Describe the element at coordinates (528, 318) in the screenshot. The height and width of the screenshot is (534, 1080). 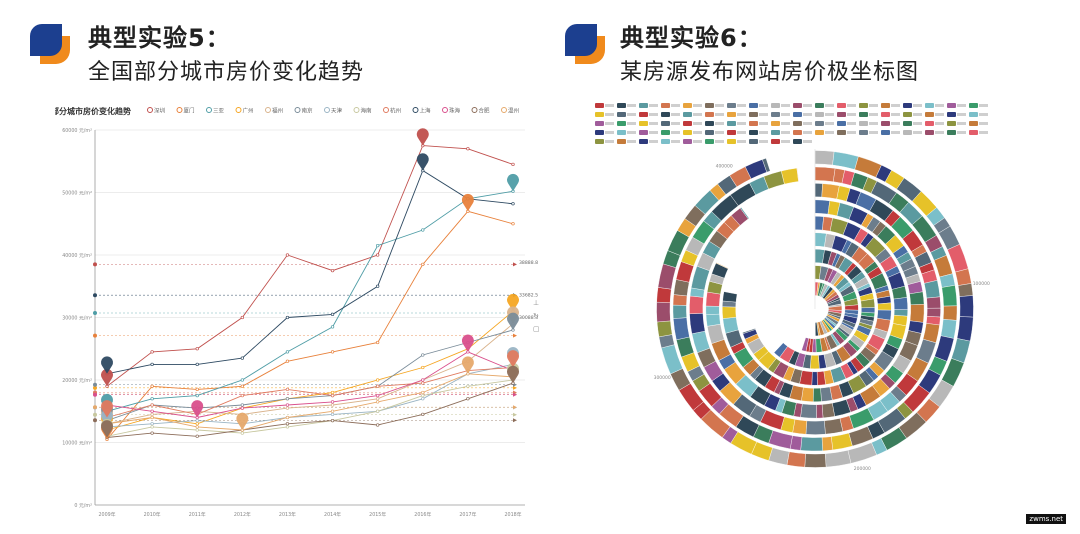
I see `markline-label: 30088.3` at that location.